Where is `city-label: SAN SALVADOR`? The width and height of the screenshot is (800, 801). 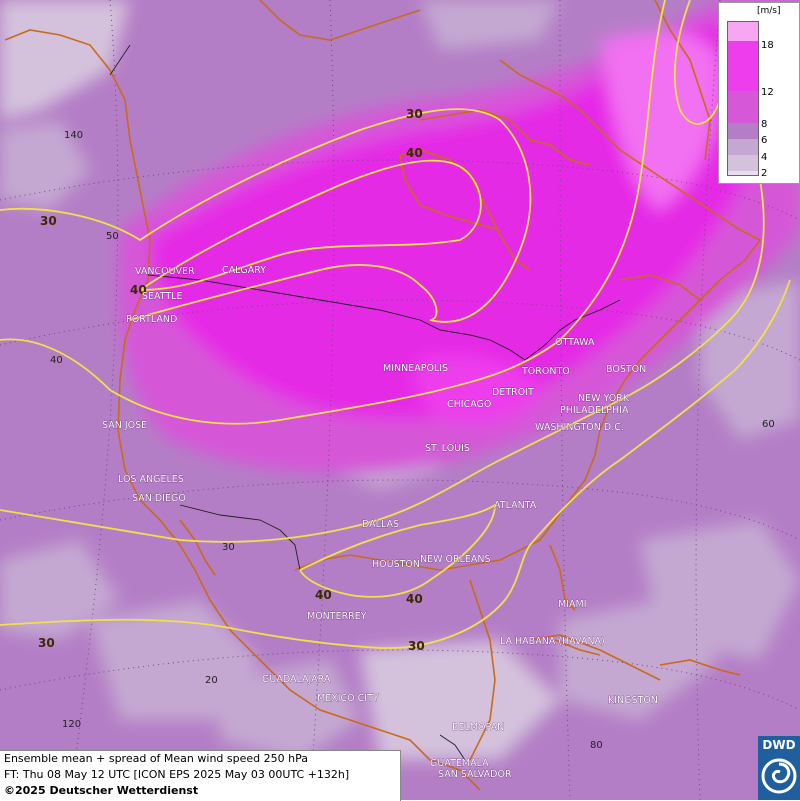
city-label: SAN SALVADOR is located at coordinates (475, 774).